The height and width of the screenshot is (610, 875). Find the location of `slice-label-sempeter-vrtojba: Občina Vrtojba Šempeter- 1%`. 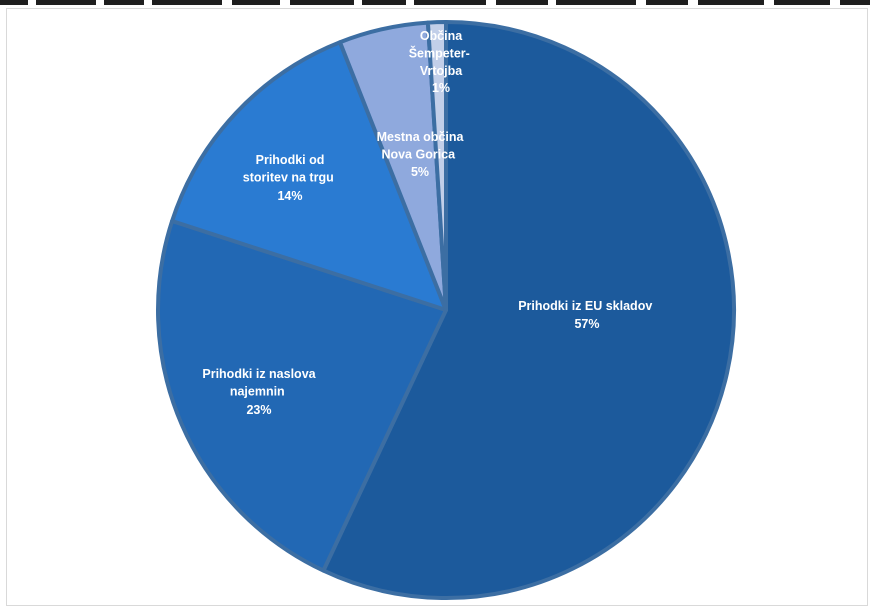

slice-label-sempeter-vrtojba: Občina Vrtojba Šempeter- 1% is located at coordinates (441, 62).